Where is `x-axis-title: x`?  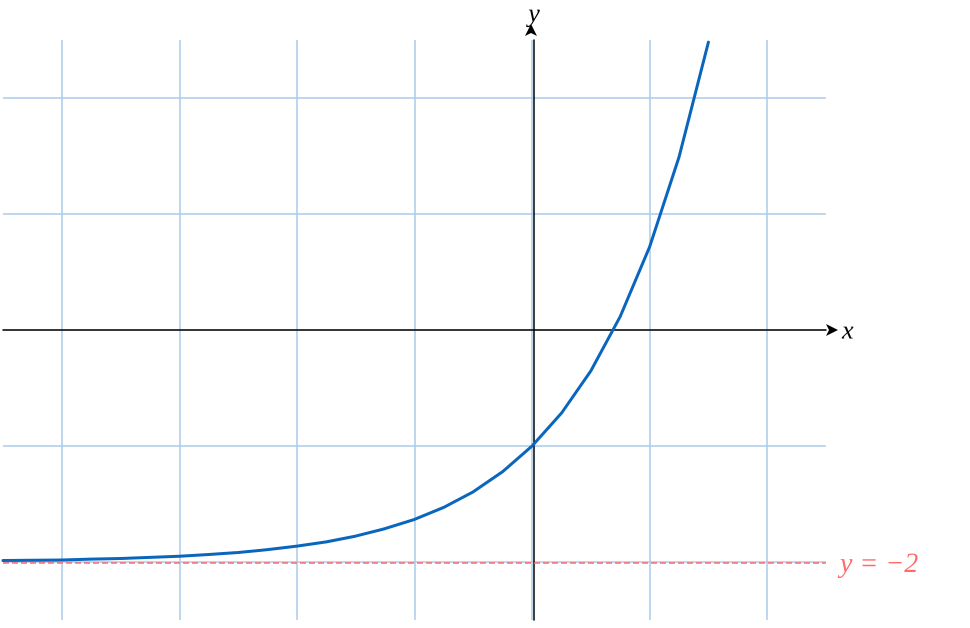
x-axis-title: x is located at coordinates (847, 330).